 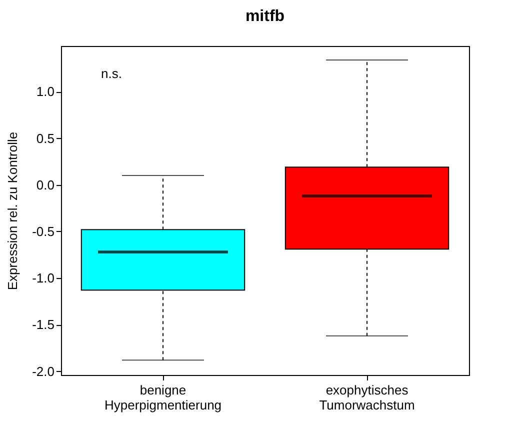 What do you see at coordinates (43, 371) in the screenshot?
I see `y-tick-label: -2.0` at bounding box center [43, 371].